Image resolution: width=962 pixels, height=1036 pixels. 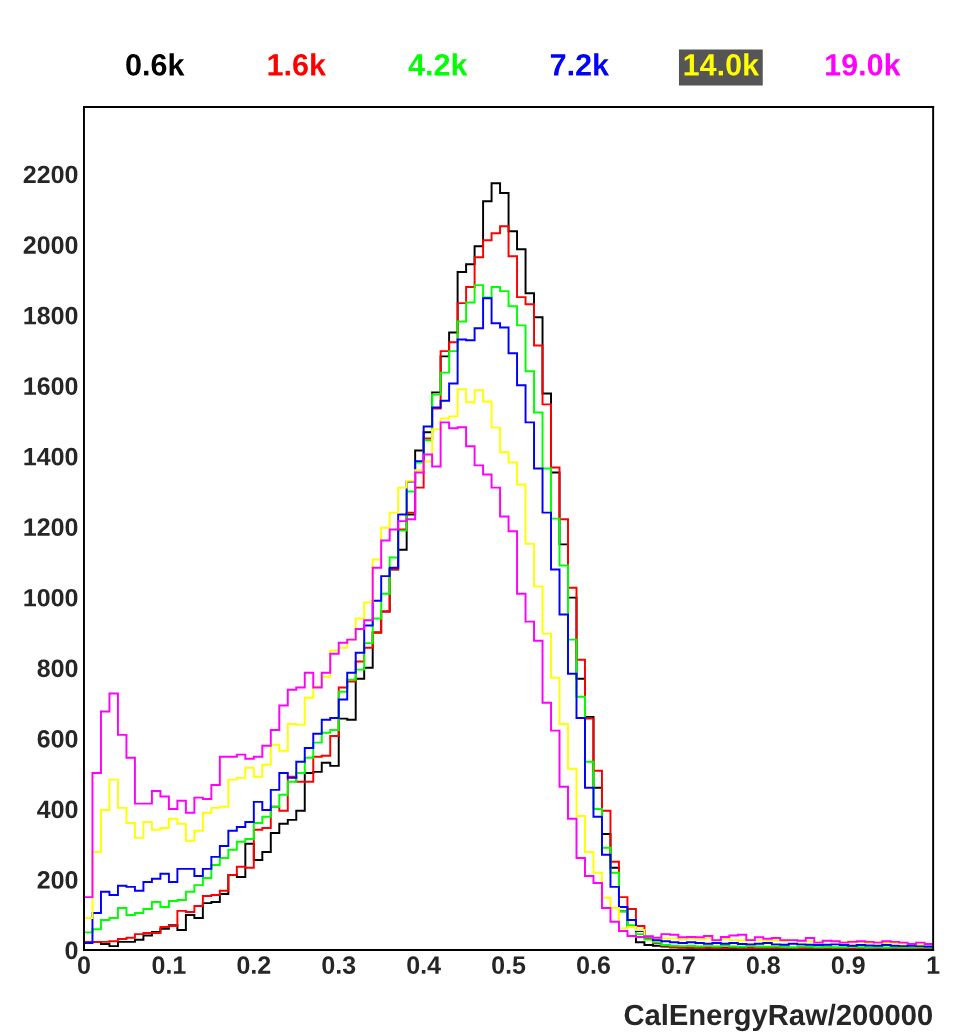 What do you see at coordinates (297, 64) in the screenshot?
I see `text: 1.6k` at bounding box center [297, 64].